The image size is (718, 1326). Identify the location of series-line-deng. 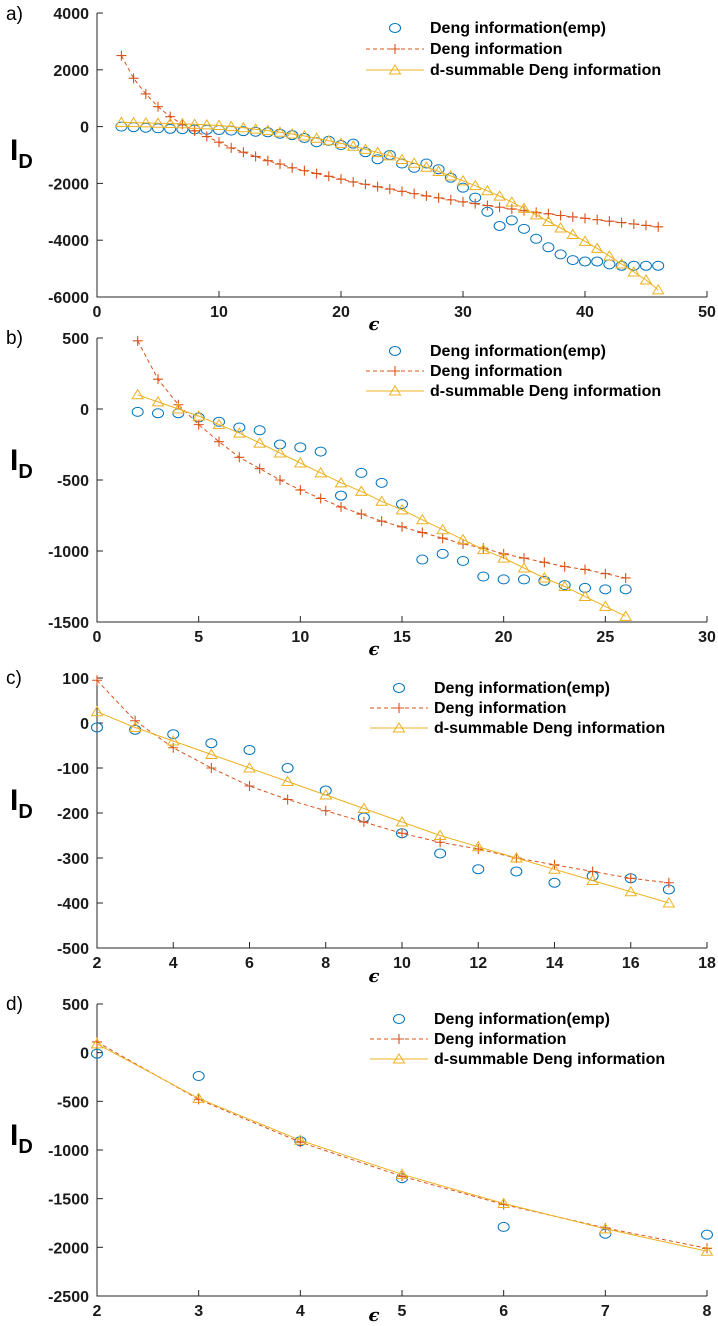
(382, 781).